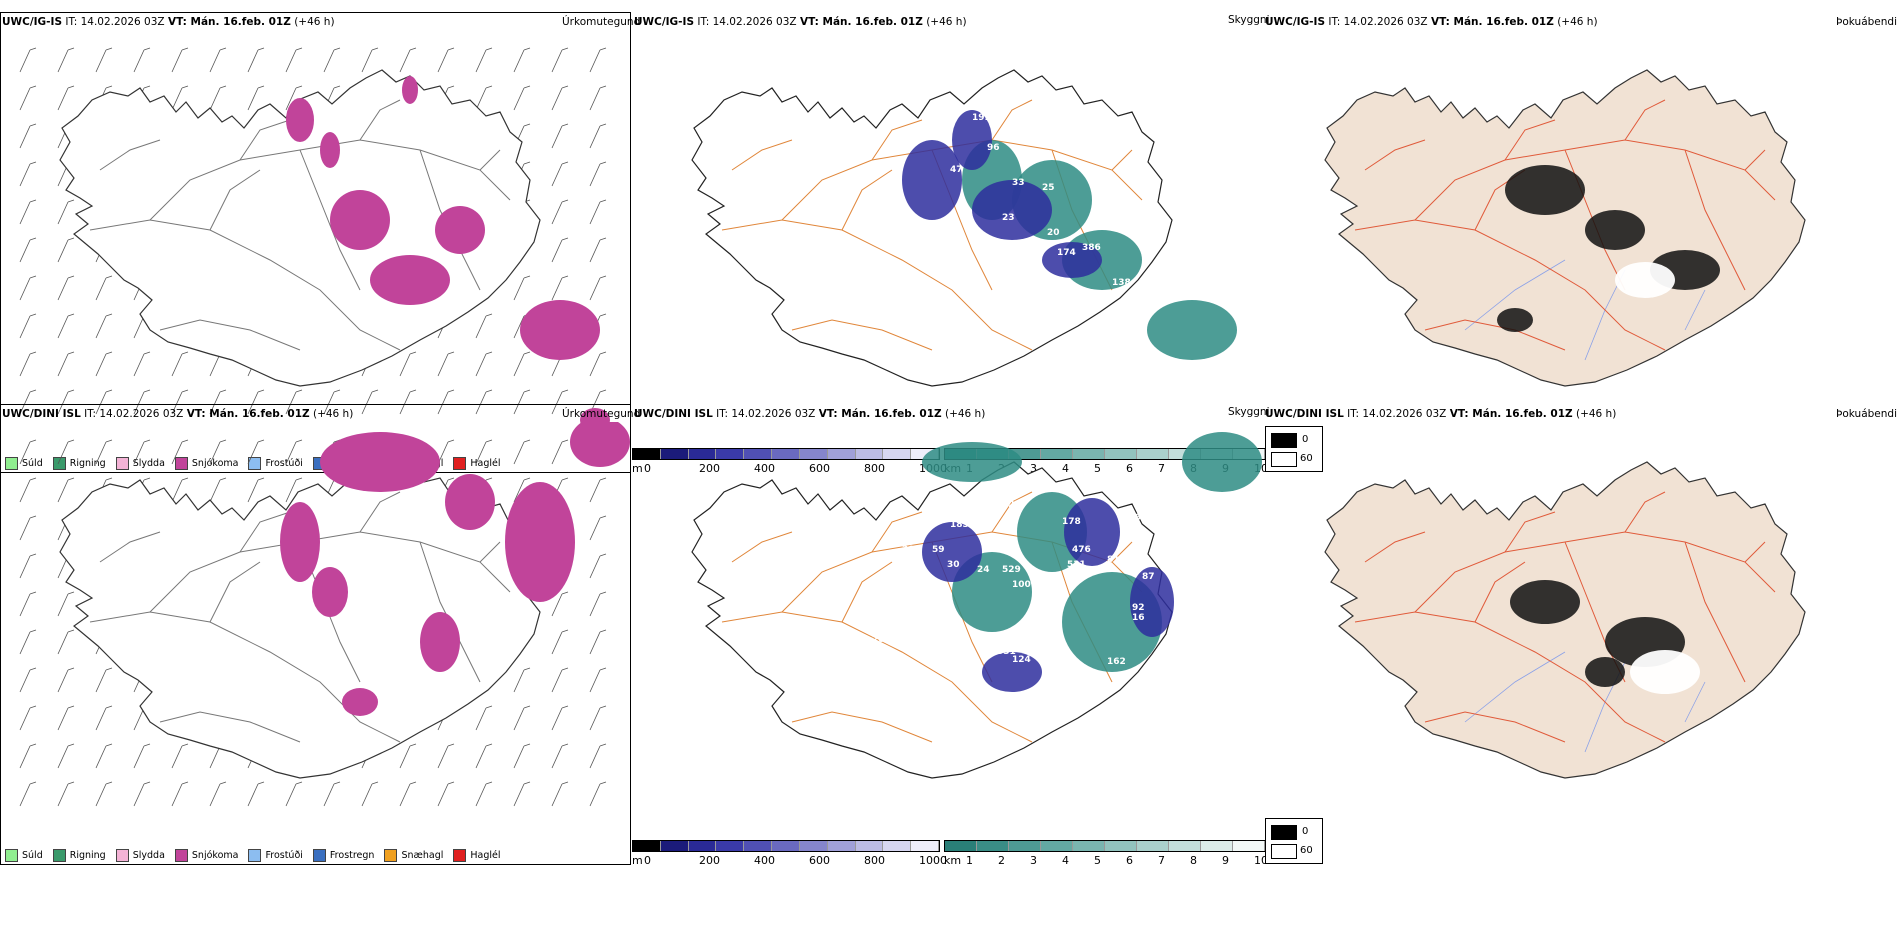 The width and height of the screenshot is (1900, 950). What do you see at coordinates (938, 550) in the screenshot?
I see `cloud-base-value: 59` at bounding box center [938, 550].